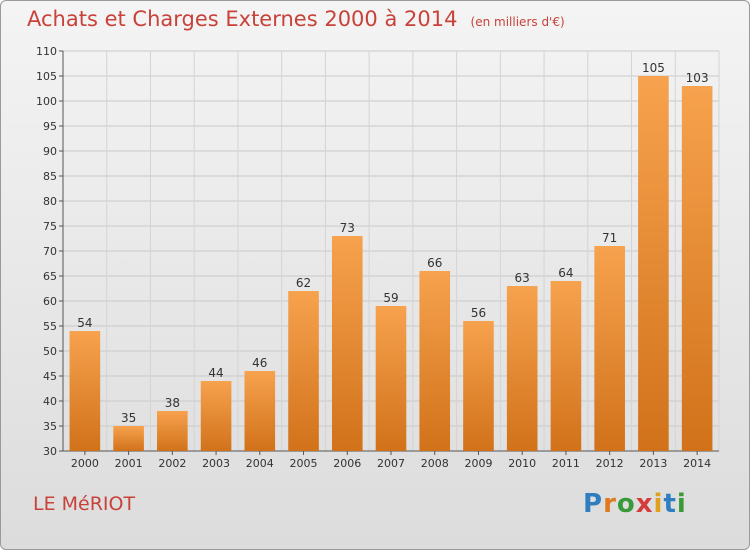  Describe the element at coordinates (566, 463) in the screenshot. I see `x-tick-label: 2011` at that location.